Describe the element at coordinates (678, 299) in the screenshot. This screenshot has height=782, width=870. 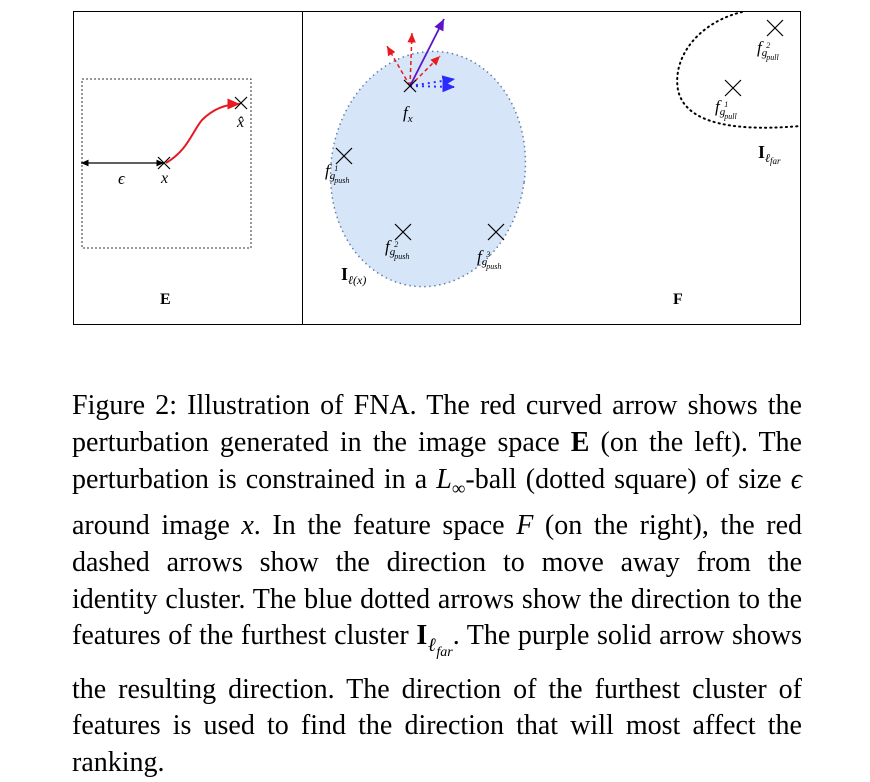
I see `feature-space-label: F` at that location.